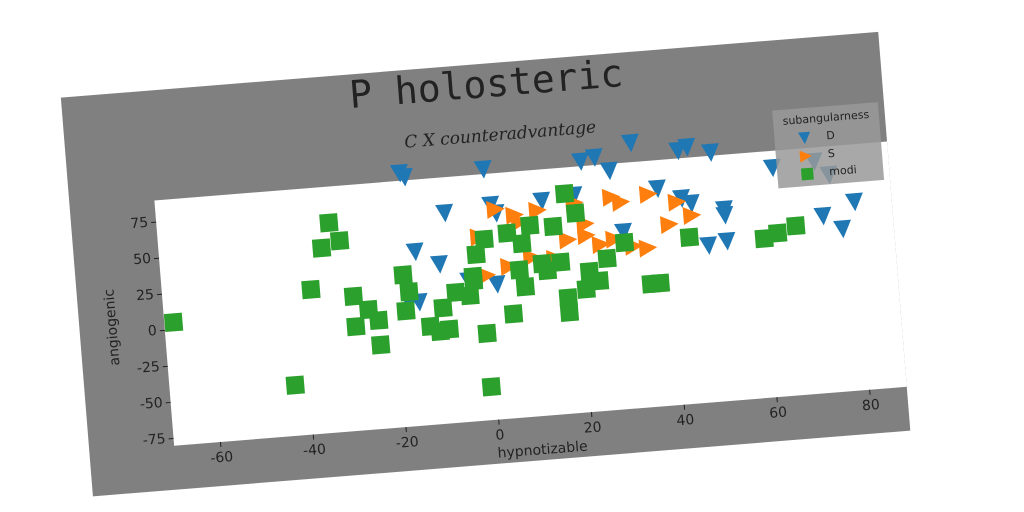 This screenshot has height=512, width=1024. Describe the element at coordinates (831, 154) in the screenshot. I see `legend-label: S` at that location.